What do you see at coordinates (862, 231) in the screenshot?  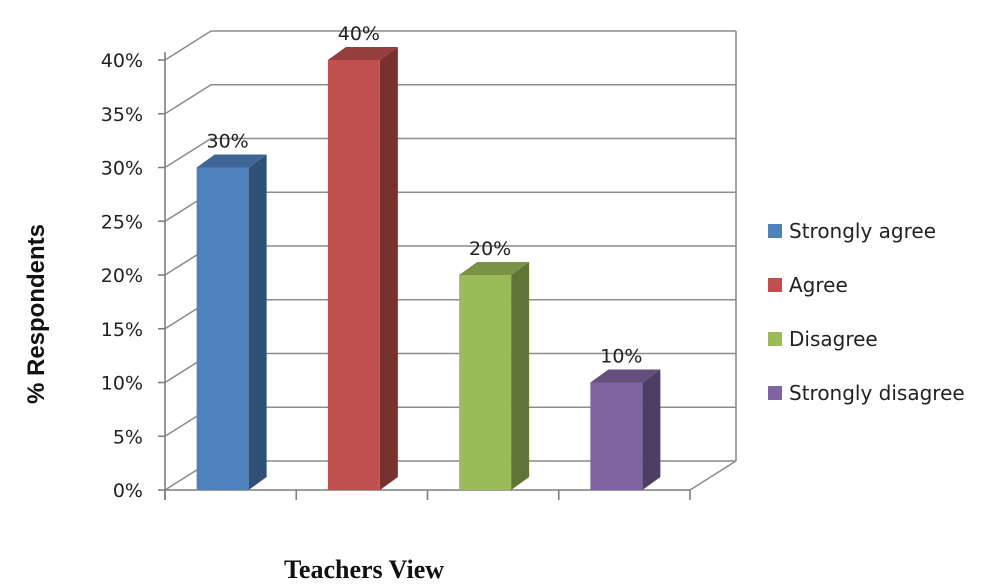 I see `legend-label: Strongly agree` at bounding box center [862, 231].